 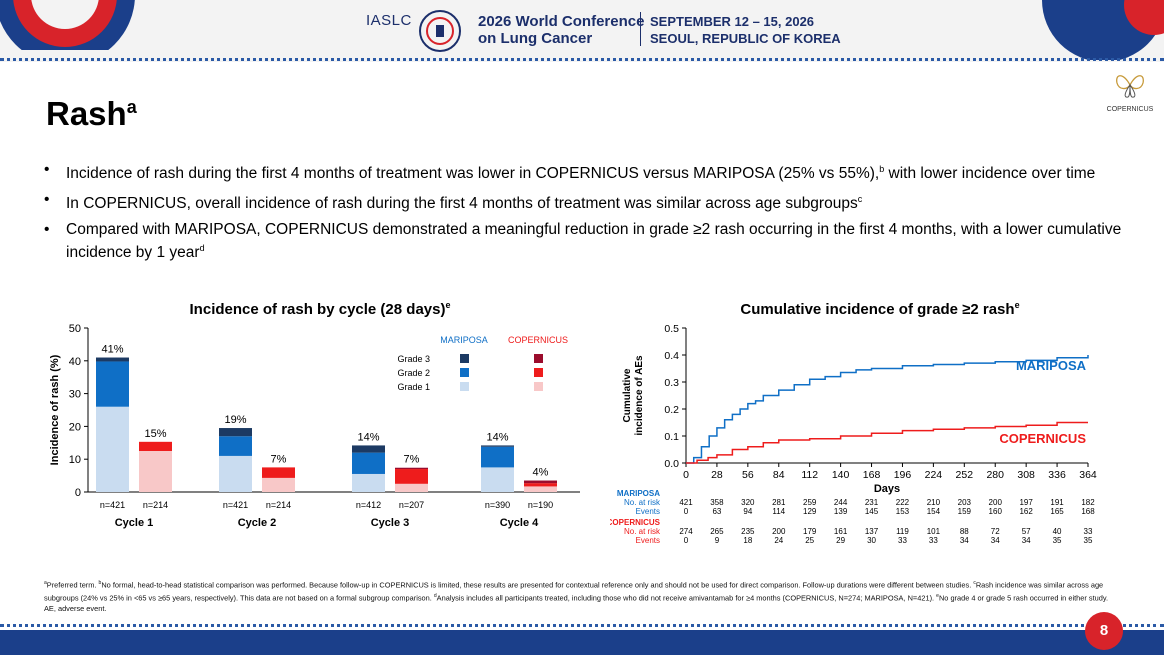 What do you see at coordinates (55, 409) in the screenshot?
I see `y-axis-label: Incidence of rash (%)` at bounding box center [55, 409].